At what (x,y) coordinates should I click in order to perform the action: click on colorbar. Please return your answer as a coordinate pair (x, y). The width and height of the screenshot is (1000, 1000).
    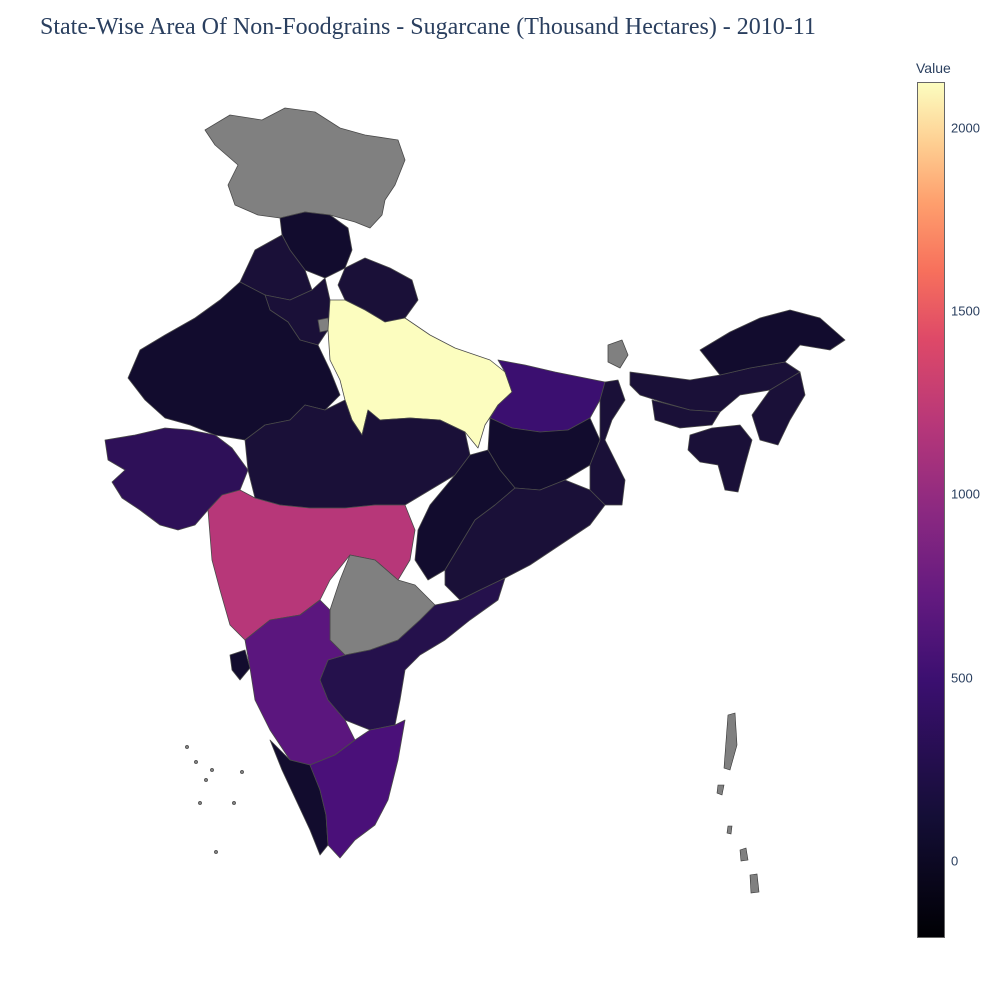
    Looking at the image, I should click on (931, 510).